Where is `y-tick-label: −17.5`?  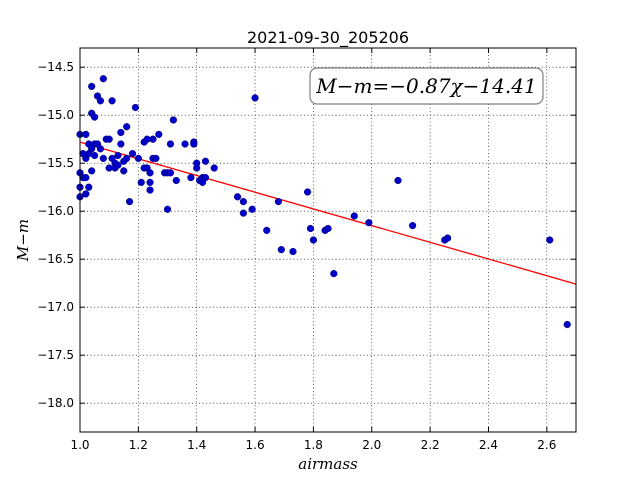 y-tick-label: −17.5 is located at coordinates (55, 355).